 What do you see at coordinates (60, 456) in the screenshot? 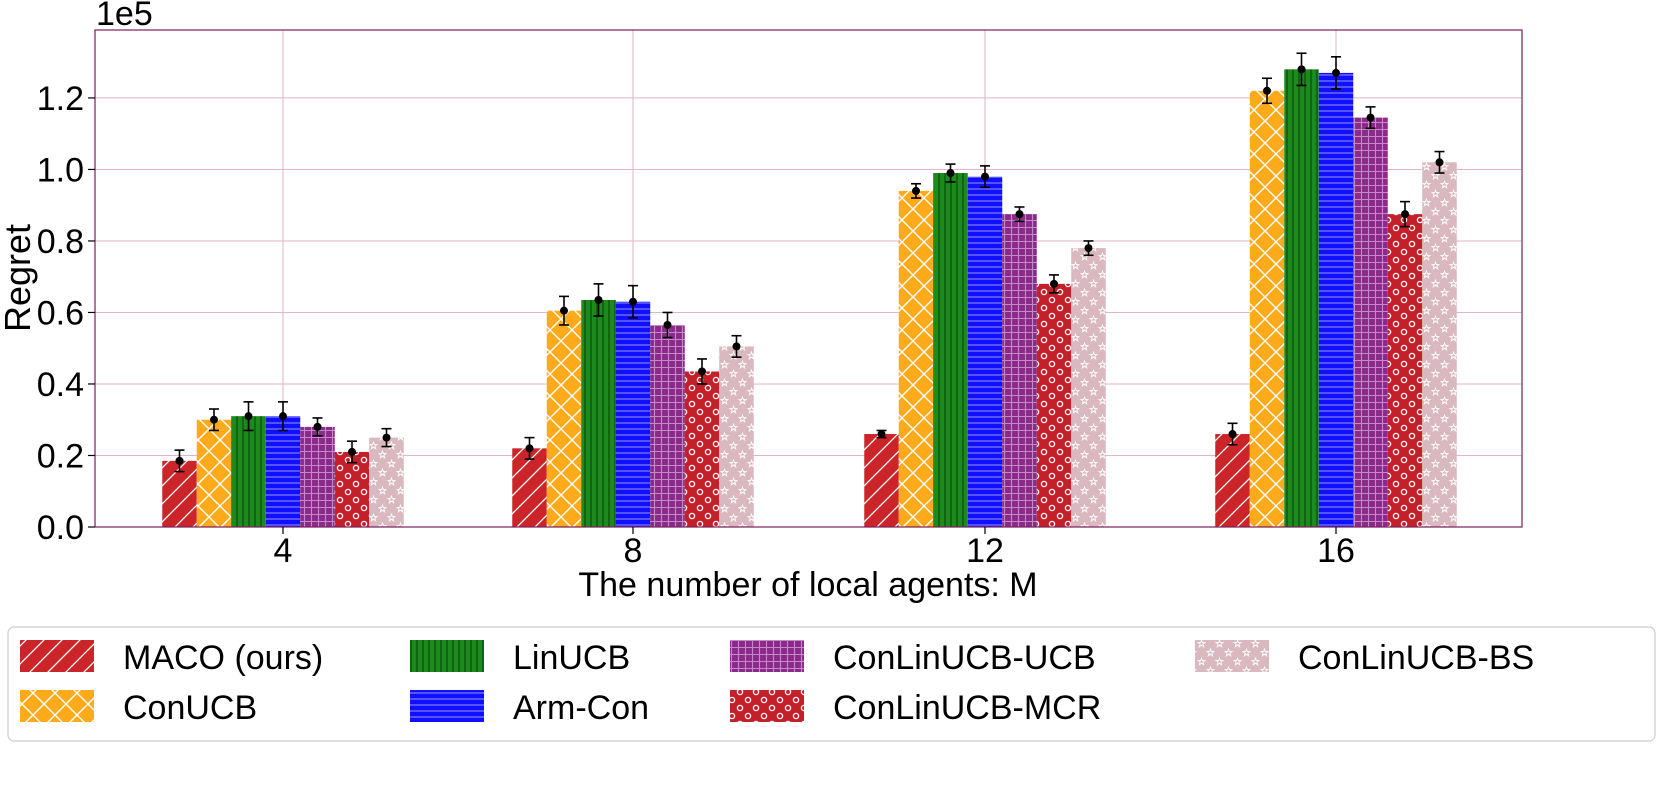
I see `y-tick-label: 0.2` at bounding box center [60, 456].